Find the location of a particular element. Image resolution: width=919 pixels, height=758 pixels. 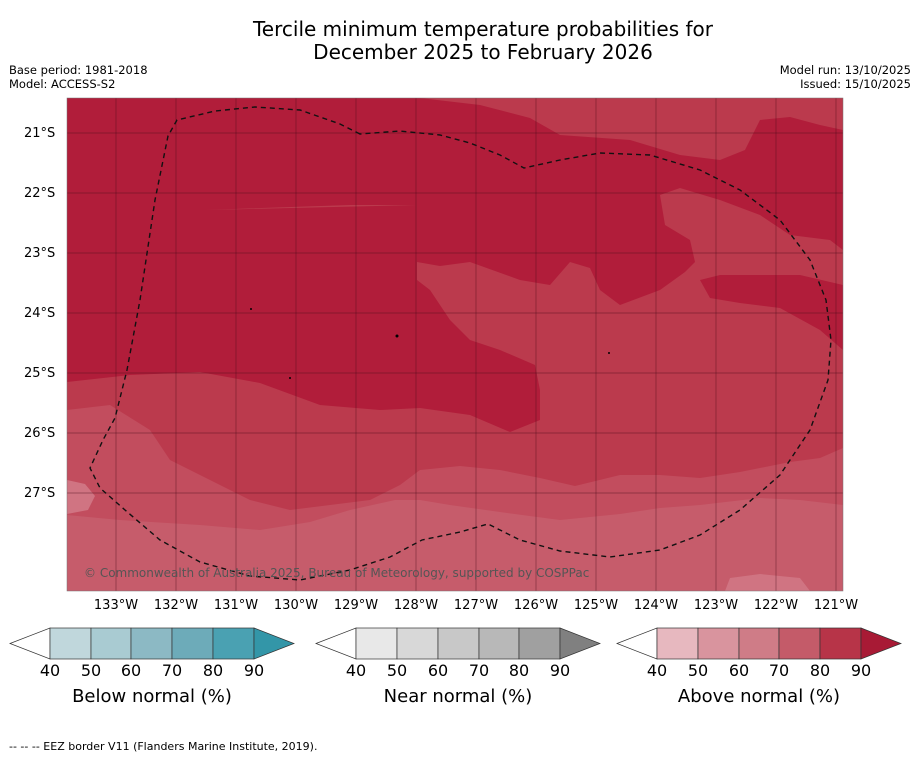

colorbars is located at coordinates (455, 643).